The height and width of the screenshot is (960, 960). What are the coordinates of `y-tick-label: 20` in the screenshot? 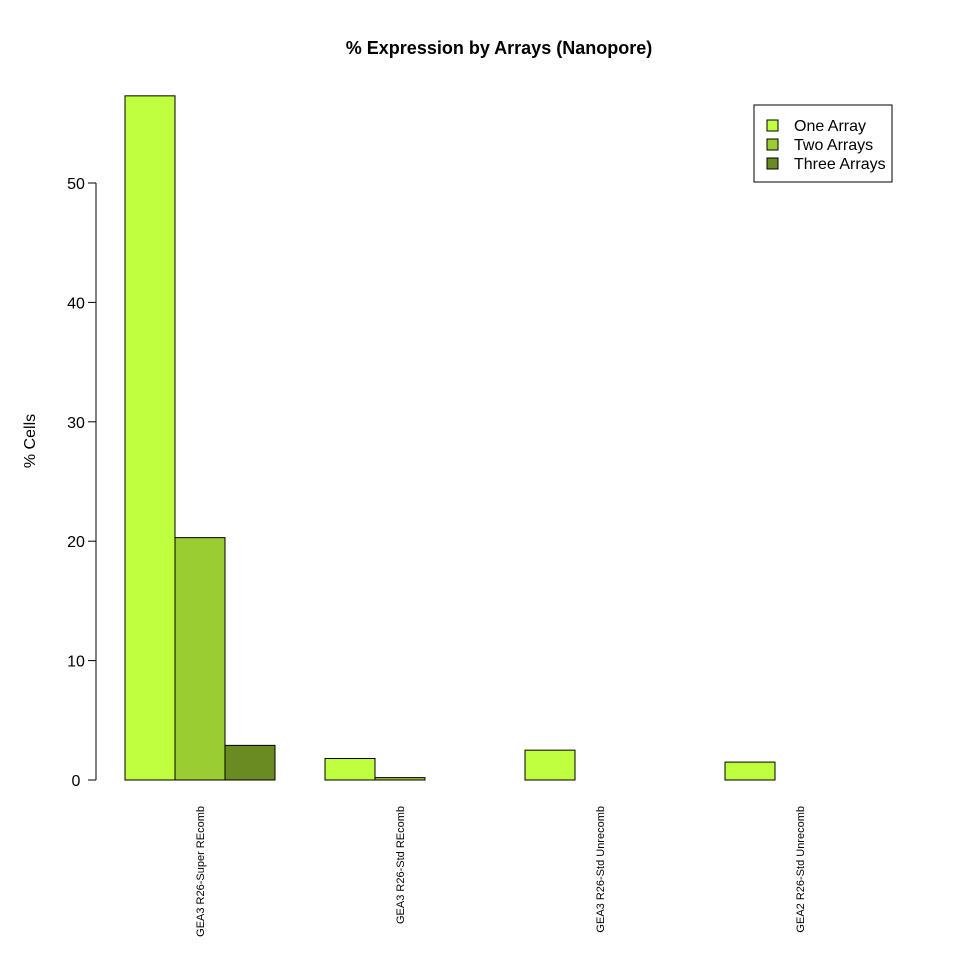 It's located at (76, 542).